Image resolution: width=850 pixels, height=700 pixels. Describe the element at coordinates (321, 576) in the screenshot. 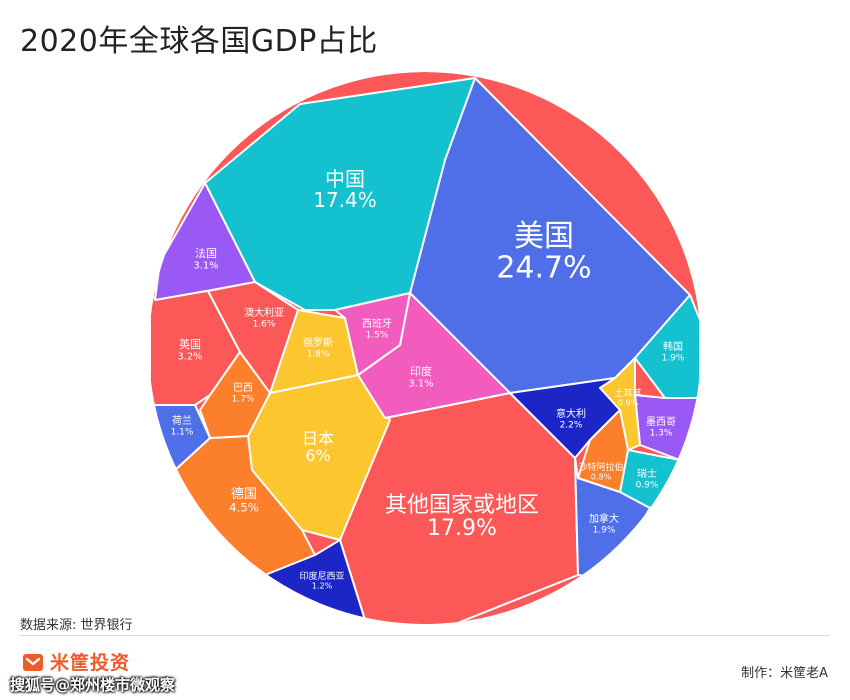

I see `label-name-indonesia: 印度尼西亚` at that location.